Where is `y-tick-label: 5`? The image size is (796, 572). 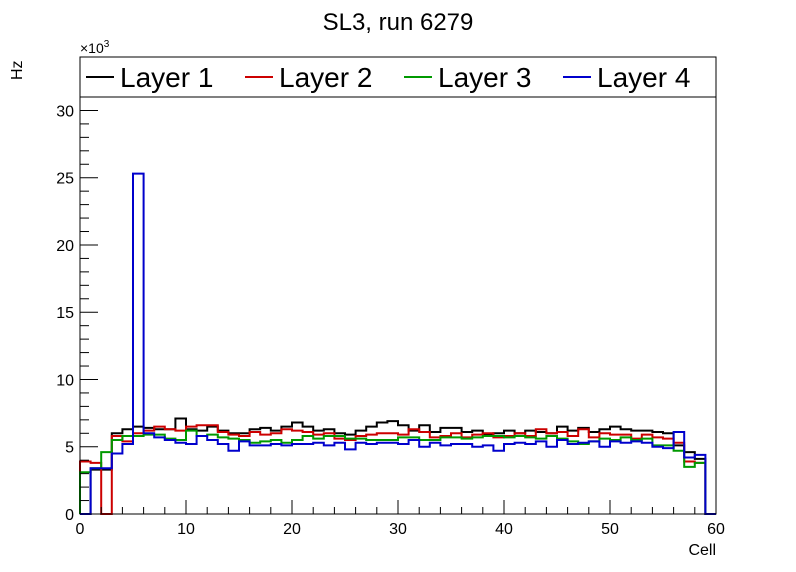
y-tick-label: 5 is located at coordinates (69, 448).